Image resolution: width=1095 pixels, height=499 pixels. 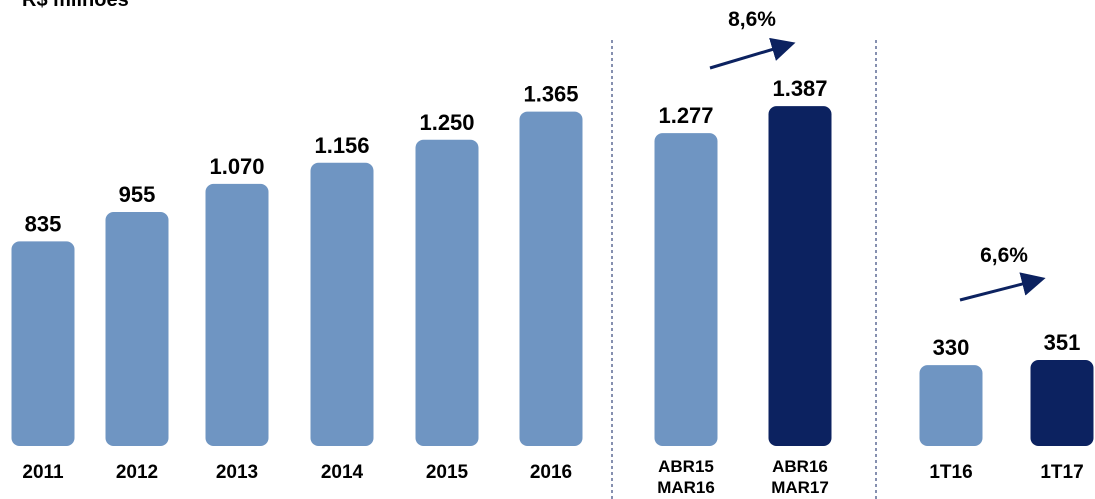 What do you see at coordinates (43, 472) in the screenshot?
I see `x-tick-label: 2011` at bounding box center [43, 472].